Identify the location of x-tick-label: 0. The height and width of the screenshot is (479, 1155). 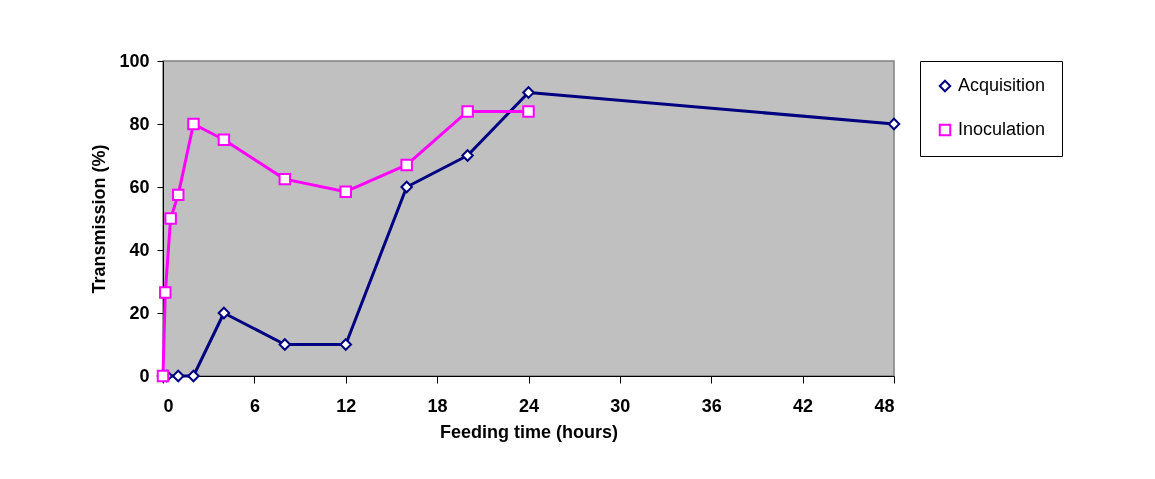
(168, 405).